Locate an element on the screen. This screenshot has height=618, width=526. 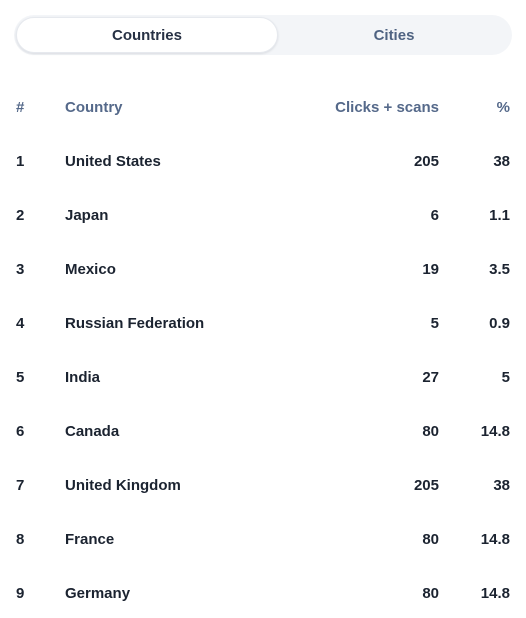
clicks-cell: 19 is located at coordinates (430, 269).